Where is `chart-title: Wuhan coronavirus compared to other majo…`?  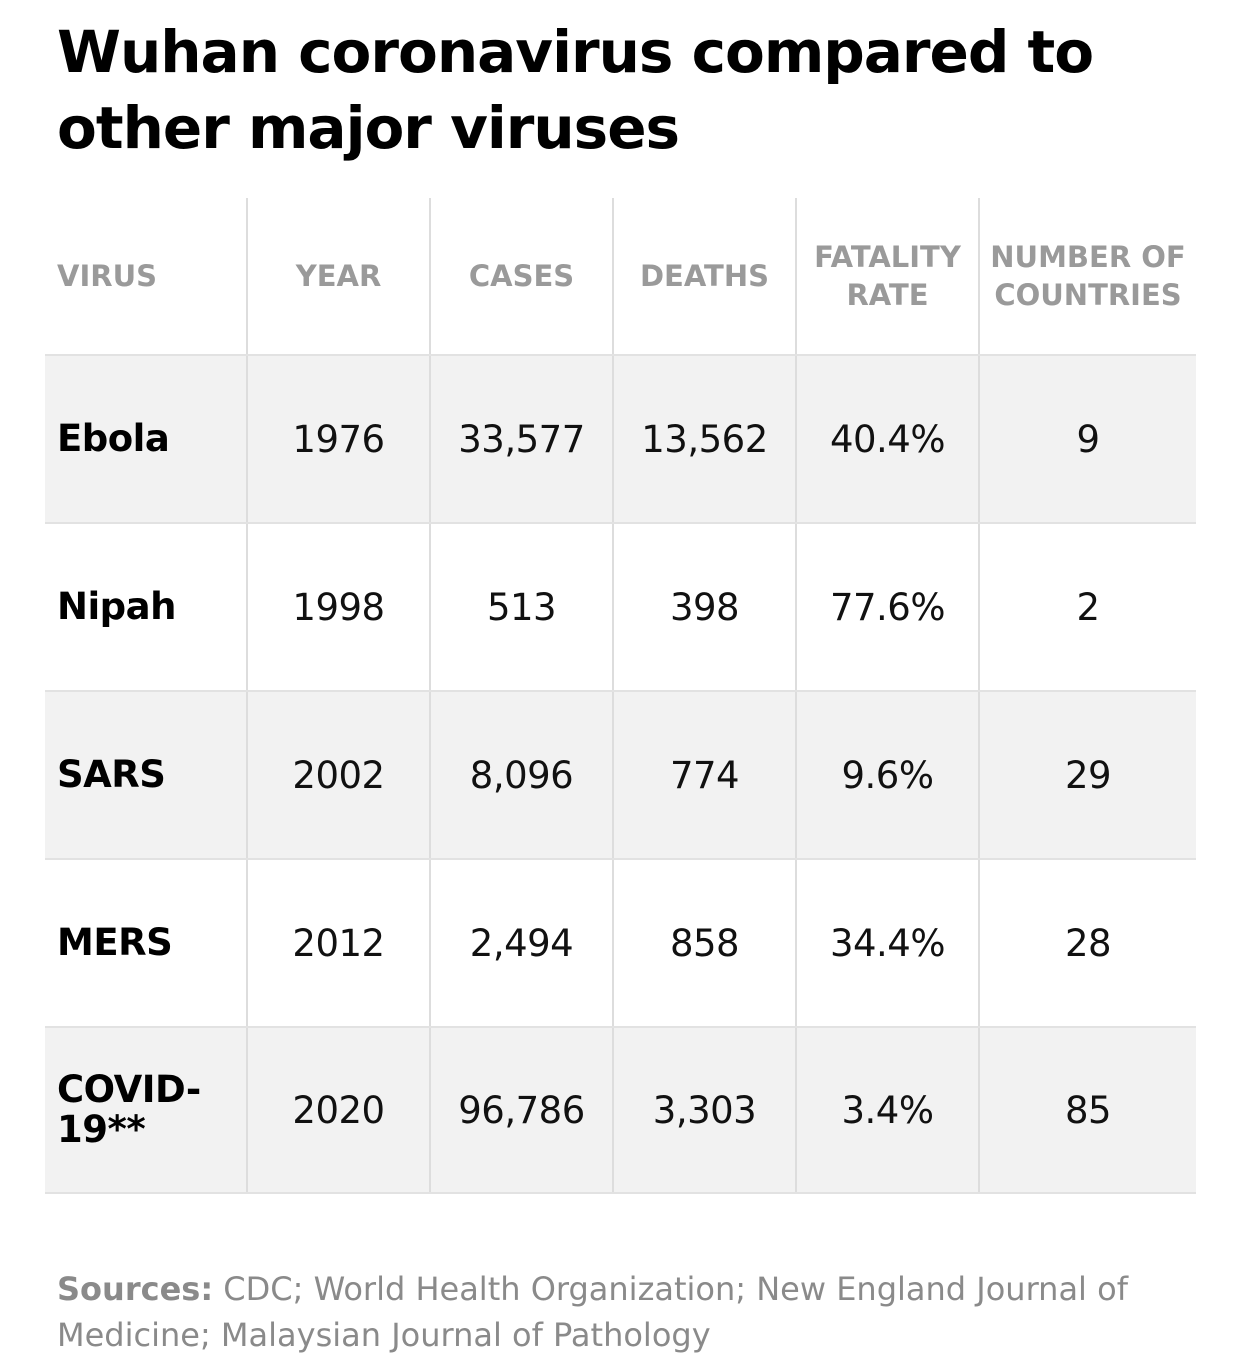
chart-title: Wuhan coronavirus compared to other majo… is located at coordinates (575, 90).